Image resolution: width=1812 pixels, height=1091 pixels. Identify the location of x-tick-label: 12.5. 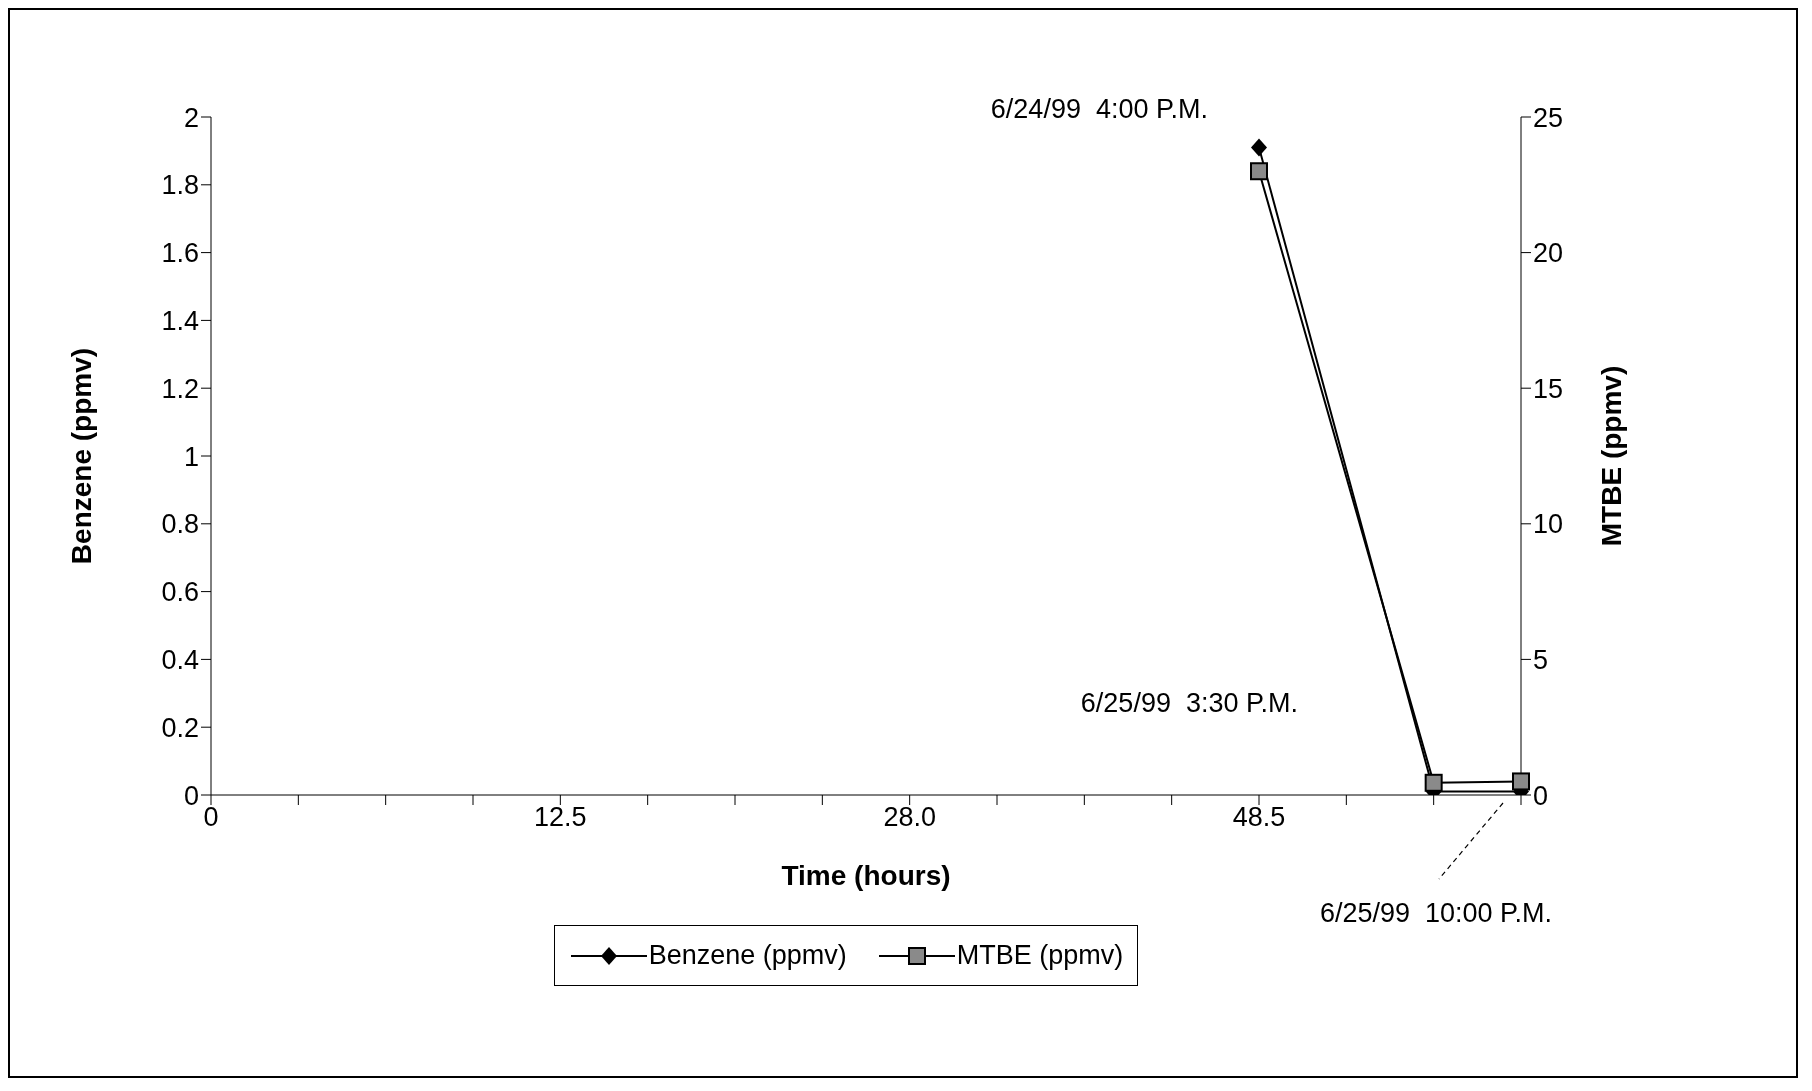
(560, 817).